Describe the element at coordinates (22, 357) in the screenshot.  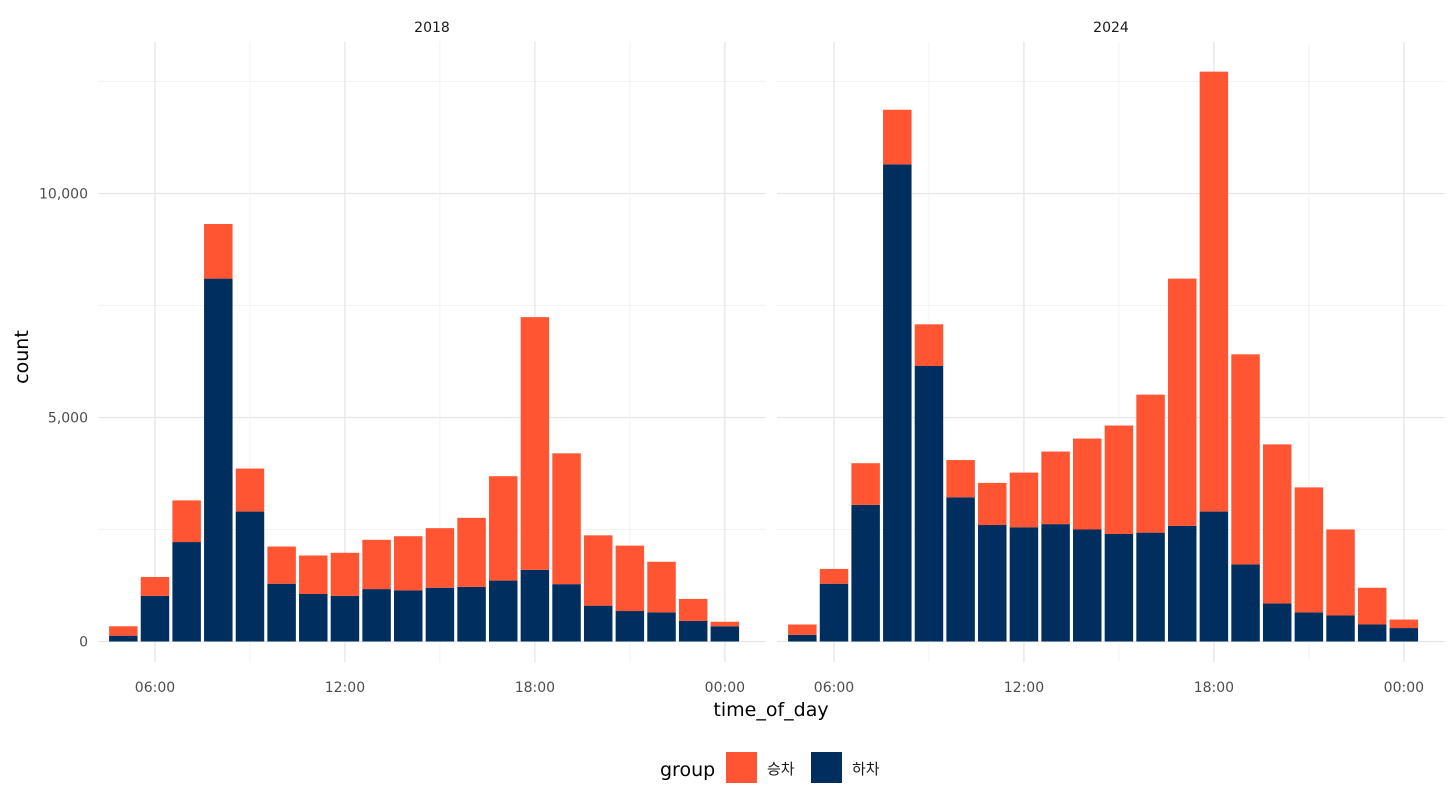
I see `y-axis-title: count` at that location.